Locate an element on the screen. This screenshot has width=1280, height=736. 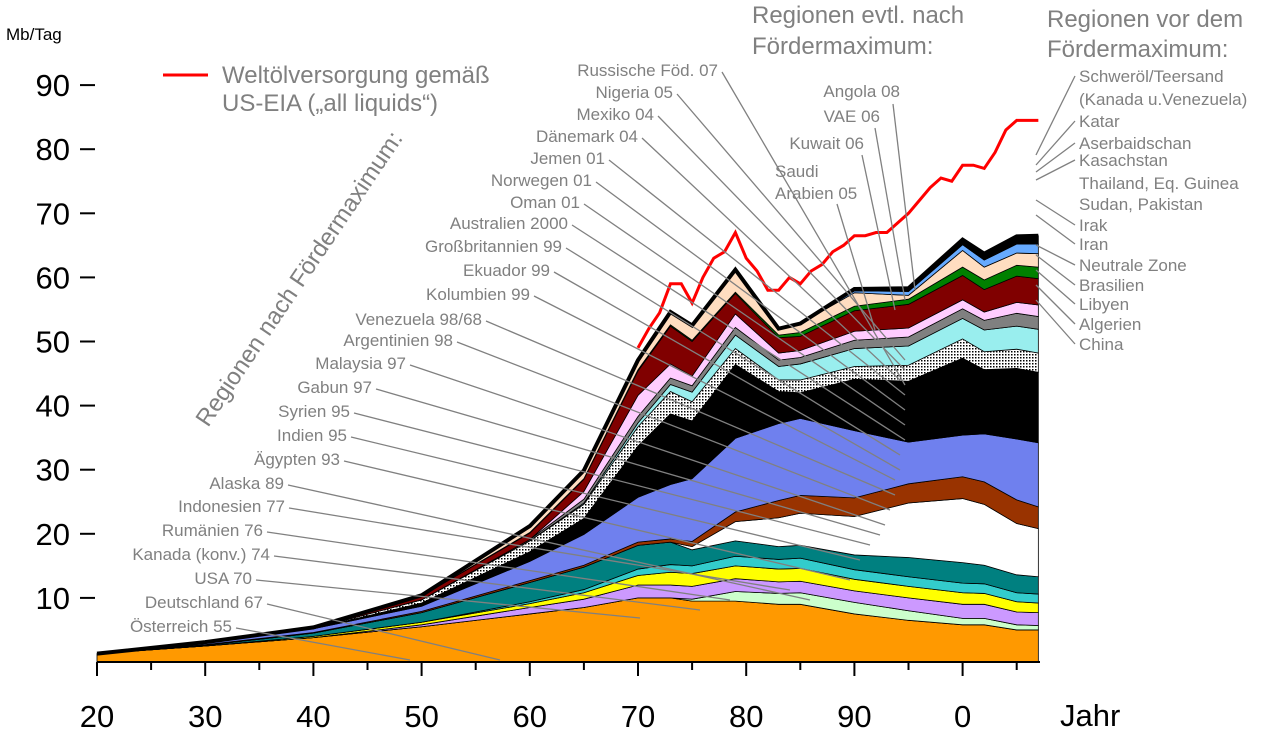
annotation-label: Brasilien is located at coordinates (1111, 285).